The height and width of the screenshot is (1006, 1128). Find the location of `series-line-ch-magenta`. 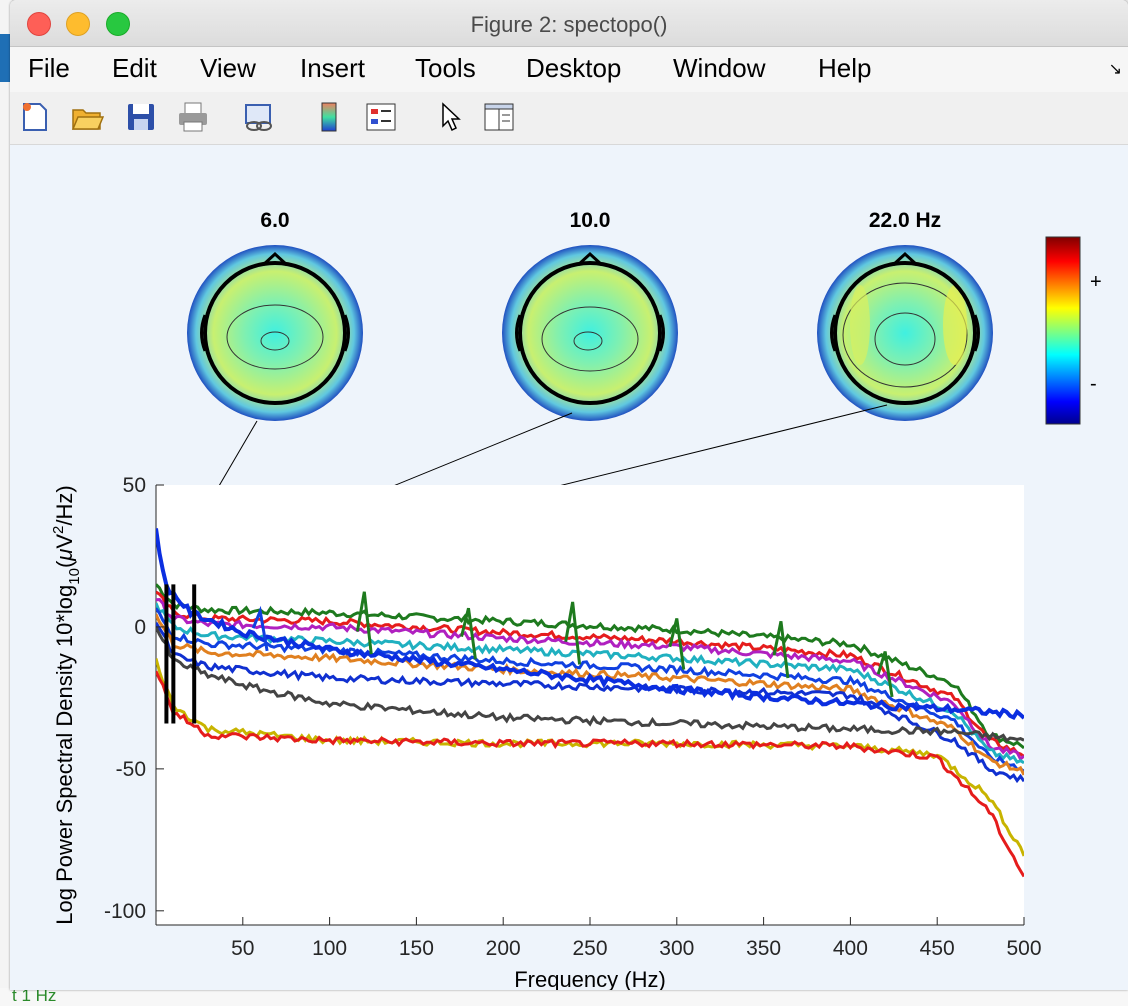

series-line-ch-magenta is located at coordinates (590, 680).